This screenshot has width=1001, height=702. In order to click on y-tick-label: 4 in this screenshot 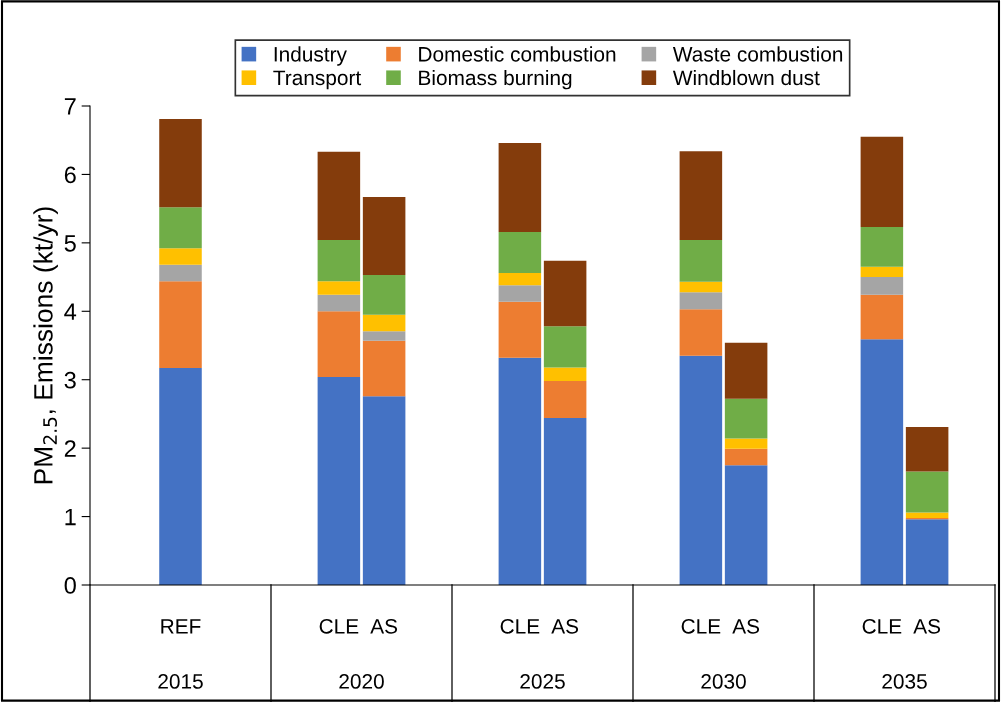, I will do `click(70, 311)`.